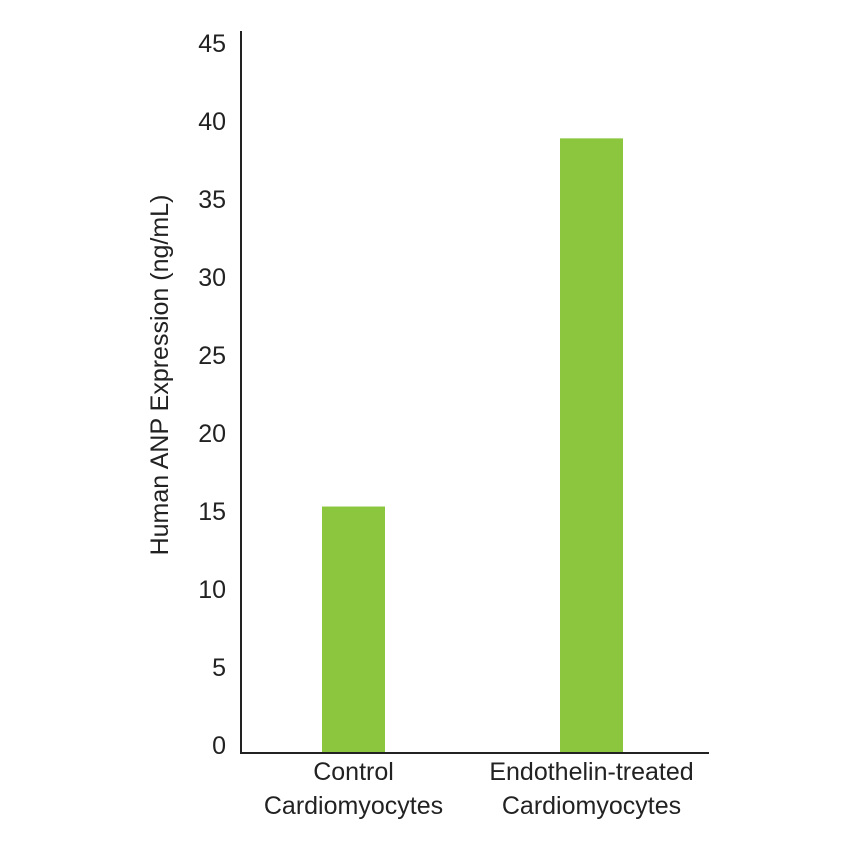  Describe the element at coordinates (212, 122) in the screenshot. I see `y-tick-label: 40` at that location.